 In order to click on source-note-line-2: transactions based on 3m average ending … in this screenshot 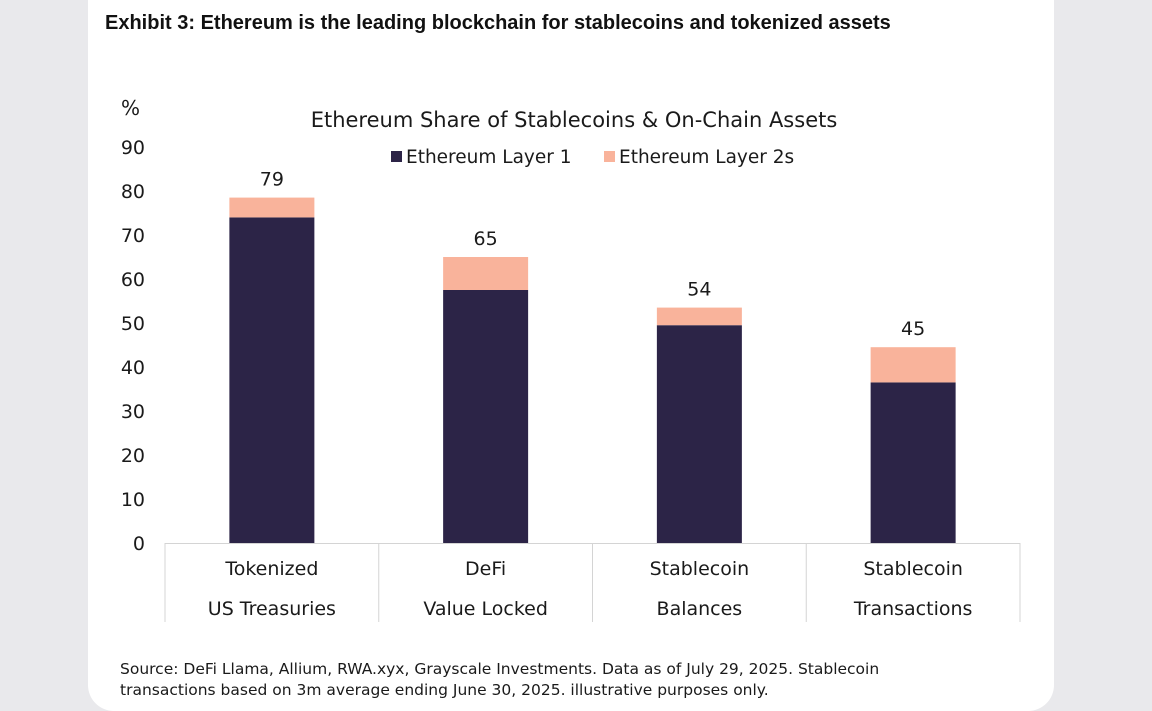, I will do `click(444, 690)`.